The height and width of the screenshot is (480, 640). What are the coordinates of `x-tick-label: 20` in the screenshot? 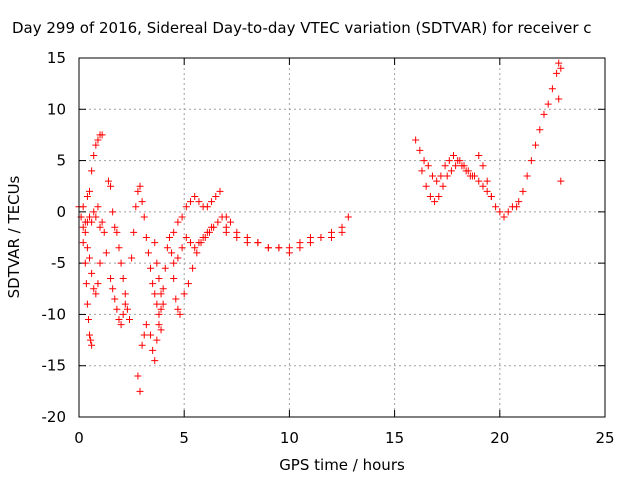 It's located at (499, 438).